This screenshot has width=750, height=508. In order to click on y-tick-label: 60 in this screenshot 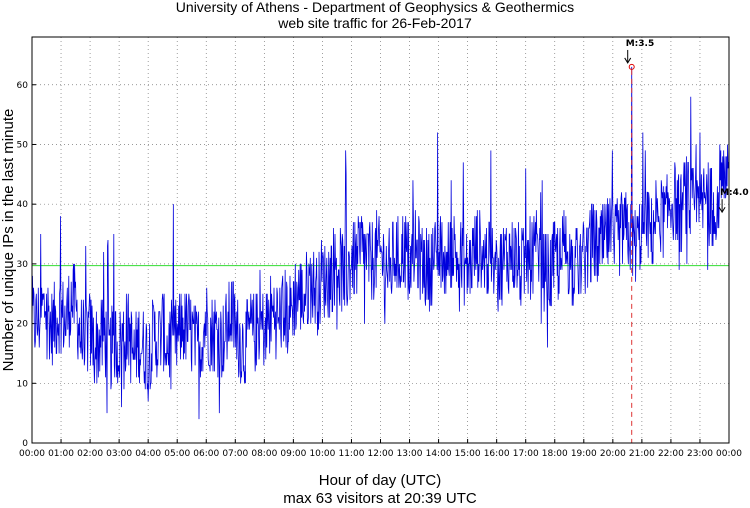, I will do `click(23, 86)`.